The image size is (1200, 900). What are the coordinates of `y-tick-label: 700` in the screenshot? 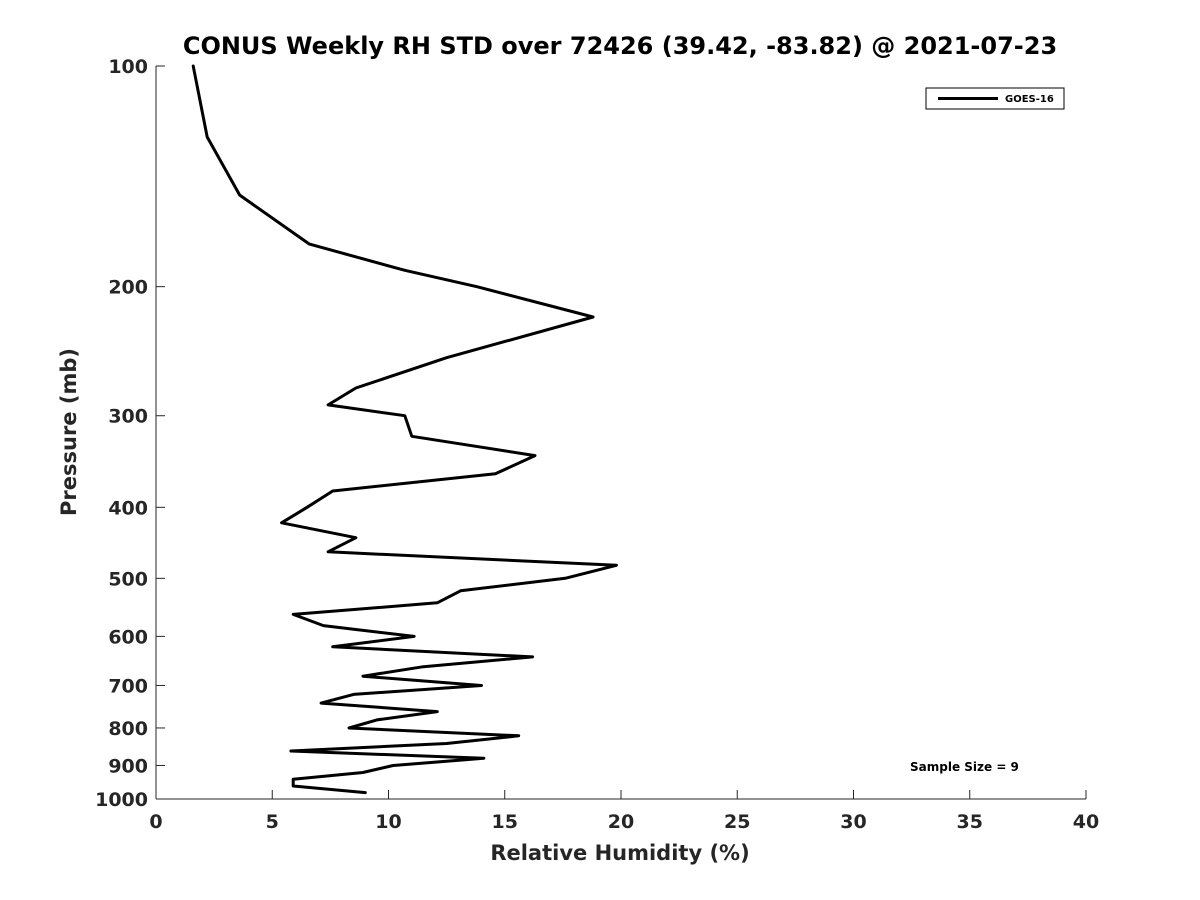 It's located at (128, 686).